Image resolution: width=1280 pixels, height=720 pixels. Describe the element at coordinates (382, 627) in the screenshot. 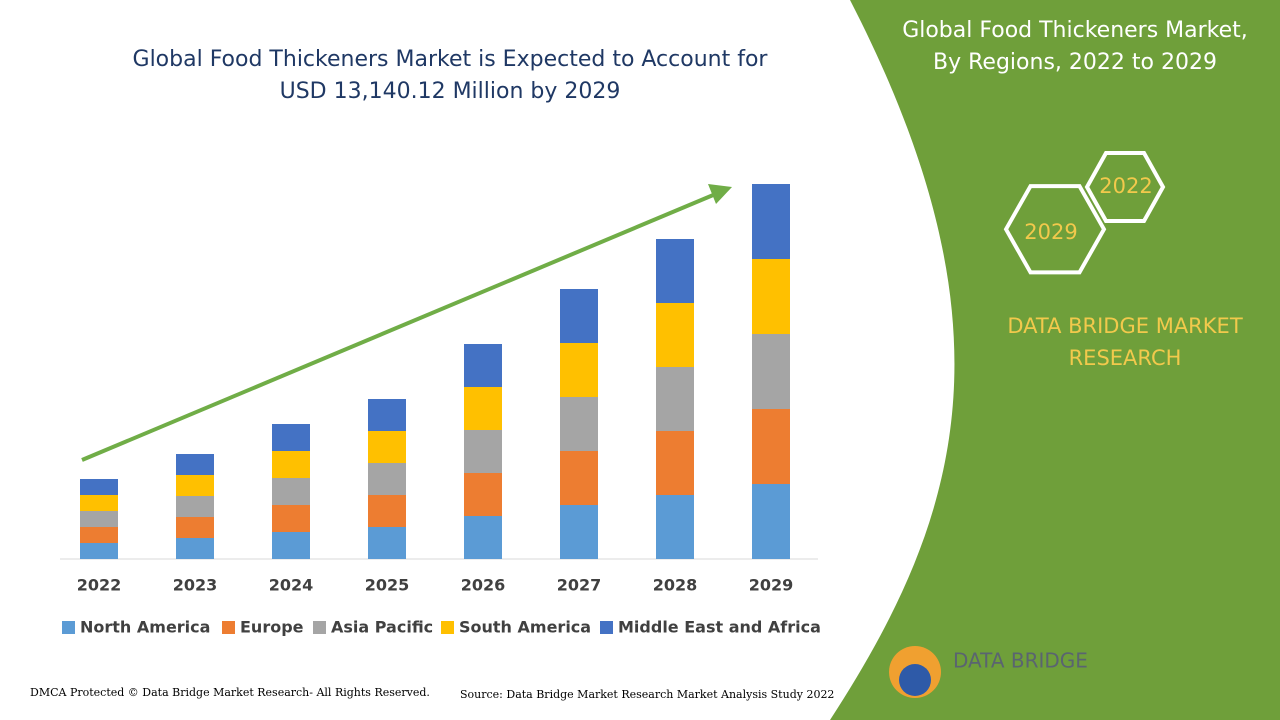

I see `legend-label: Asia Pacific` at that location.